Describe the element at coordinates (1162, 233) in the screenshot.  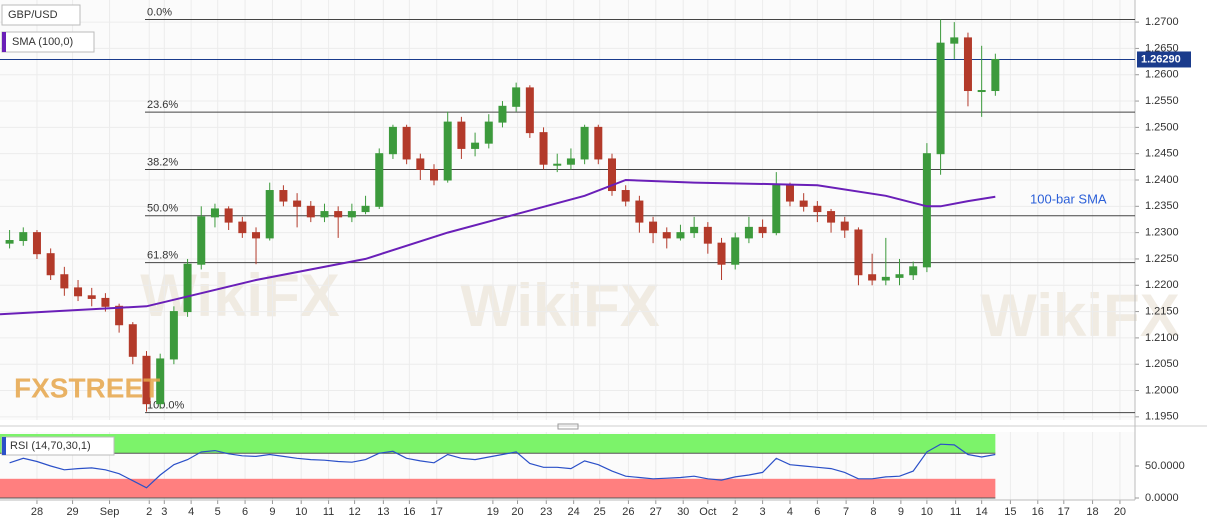
I see `y-tick-label: 1.2300` at that location.